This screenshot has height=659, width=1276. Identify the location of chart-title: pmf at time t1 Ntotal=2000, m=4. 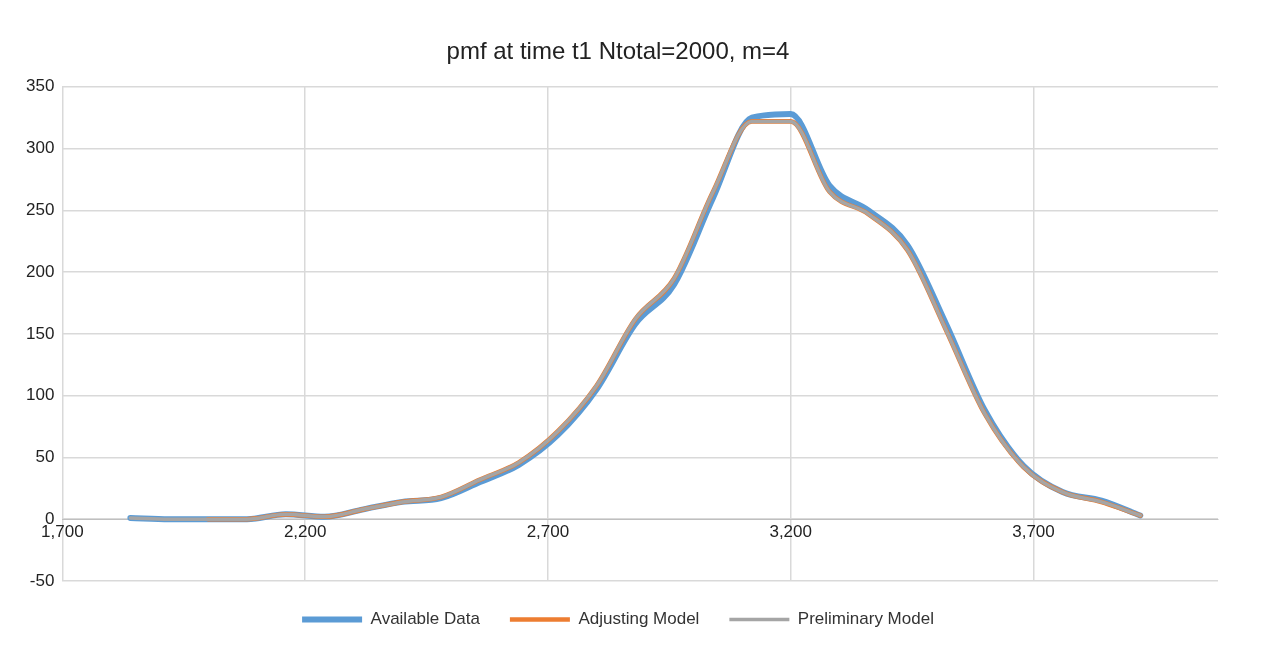
(618, 51).